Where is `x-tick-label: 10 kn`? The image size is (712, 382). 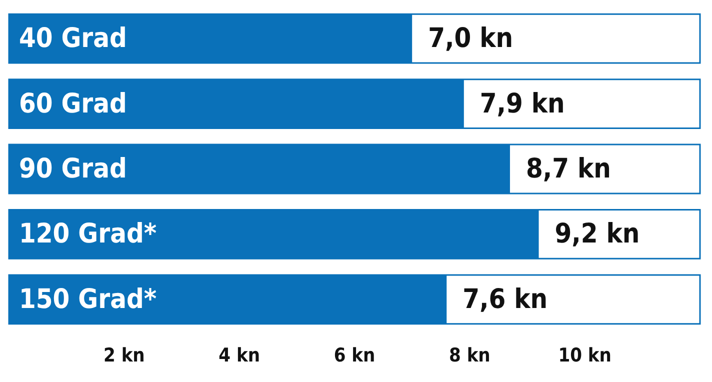
x-tick-label: 10 kn is located at coordinates (585, 355).